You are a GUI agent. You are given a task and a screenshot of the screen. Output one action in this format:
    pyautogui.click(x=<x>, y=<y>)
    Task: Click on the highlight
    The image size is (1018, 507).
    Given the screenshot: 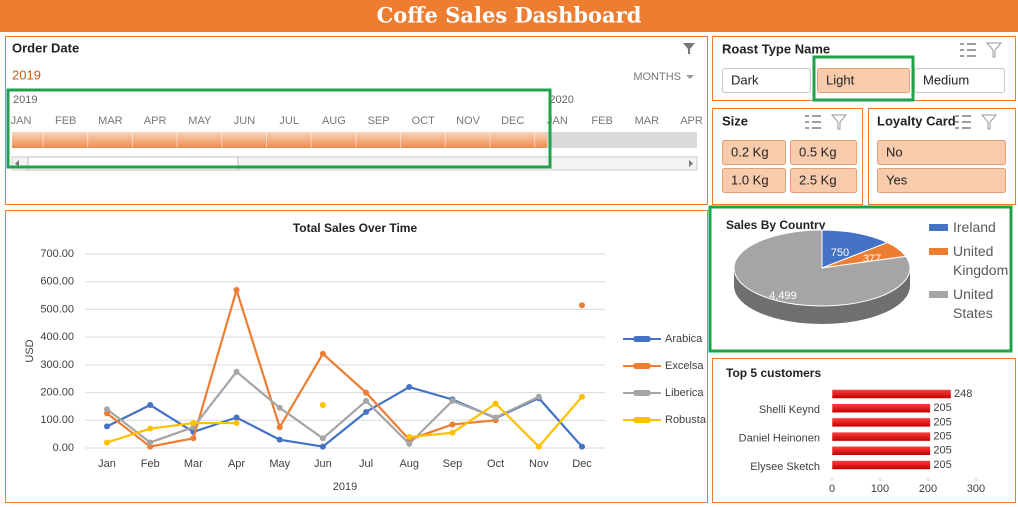 What is the action you would take?
    pyautogui.click(x=860, y=279)
    